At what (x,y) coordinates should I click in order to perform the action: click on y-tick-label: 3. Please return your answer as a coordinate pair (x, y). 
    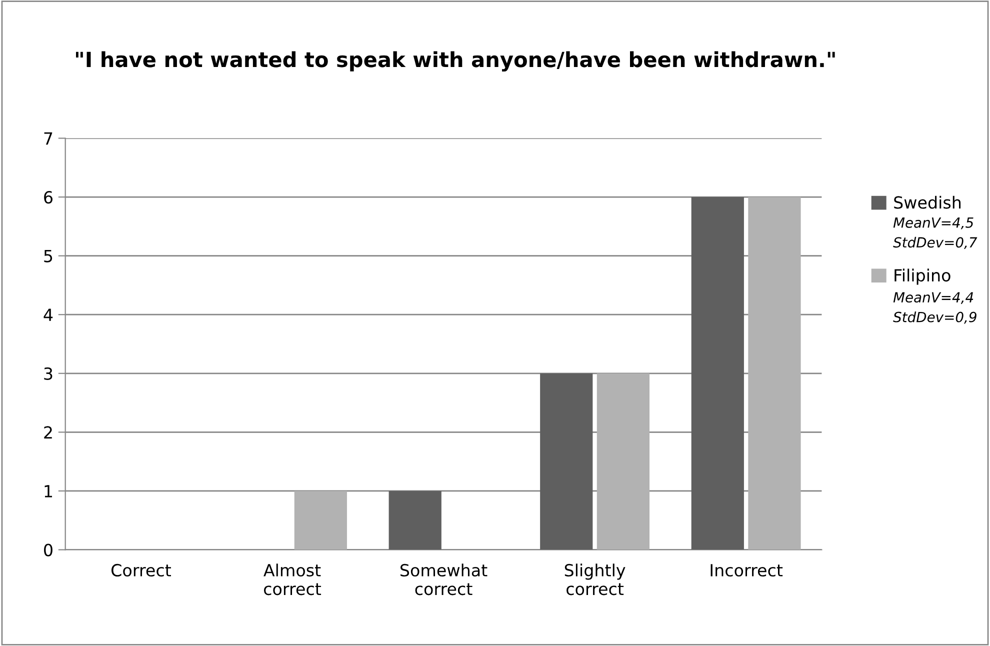
    Looking at the image, I should click on (48, 373).